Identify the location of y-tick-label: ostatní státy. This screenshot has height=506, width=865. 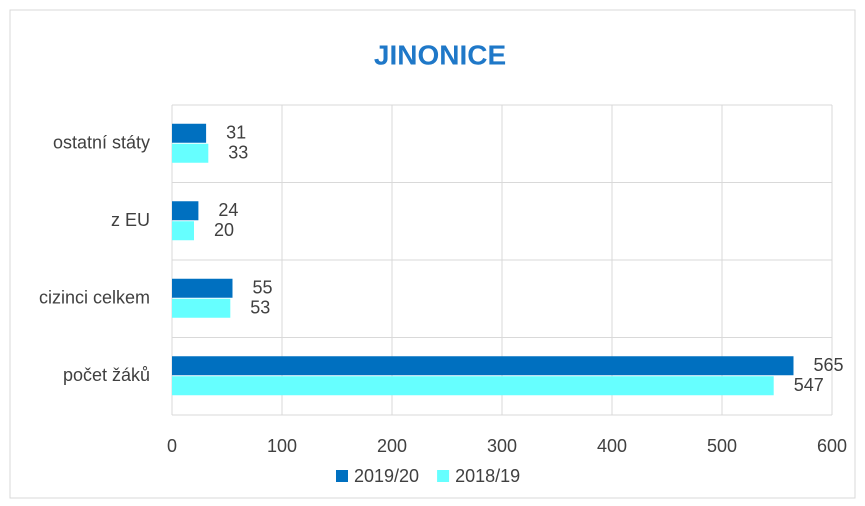
(101, 143).